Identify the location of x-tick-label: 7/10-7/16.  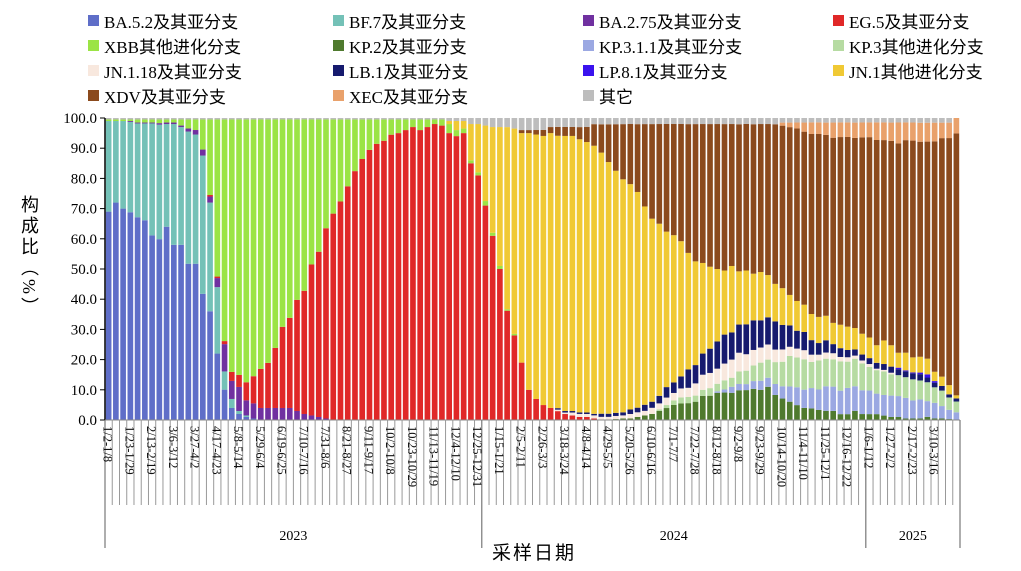
(303, 450).